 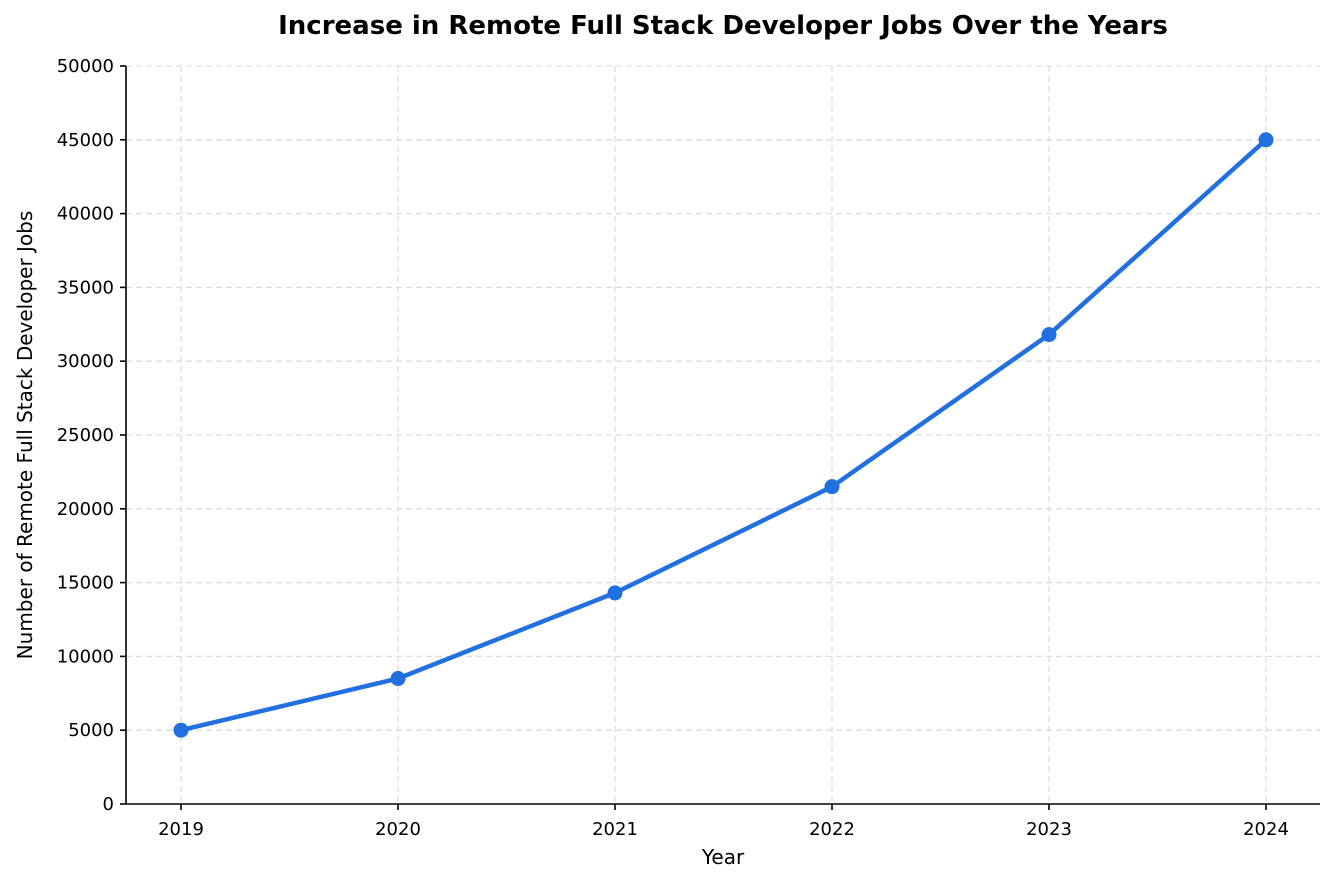 I want to click on x-tick-label: 2020, so click(x=398, y=829).